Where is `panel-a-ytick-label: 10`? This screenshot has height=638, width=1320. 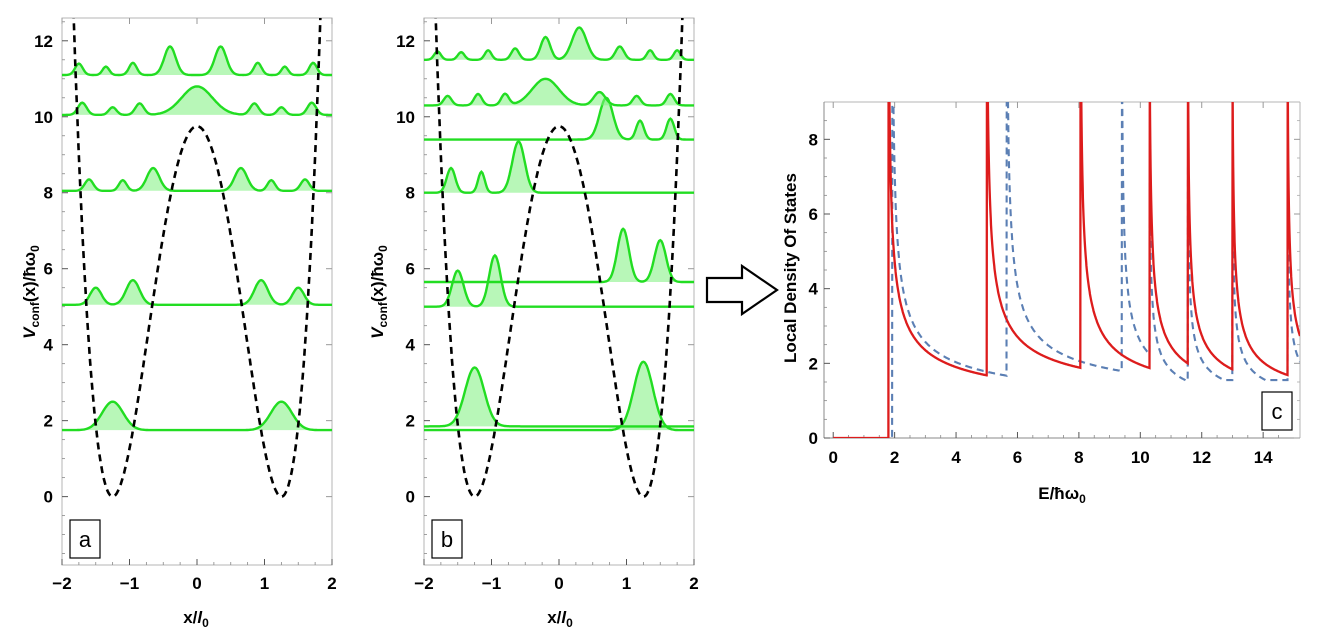
panel-a-ytick-label: 10 is located at coordinates (43, 117).